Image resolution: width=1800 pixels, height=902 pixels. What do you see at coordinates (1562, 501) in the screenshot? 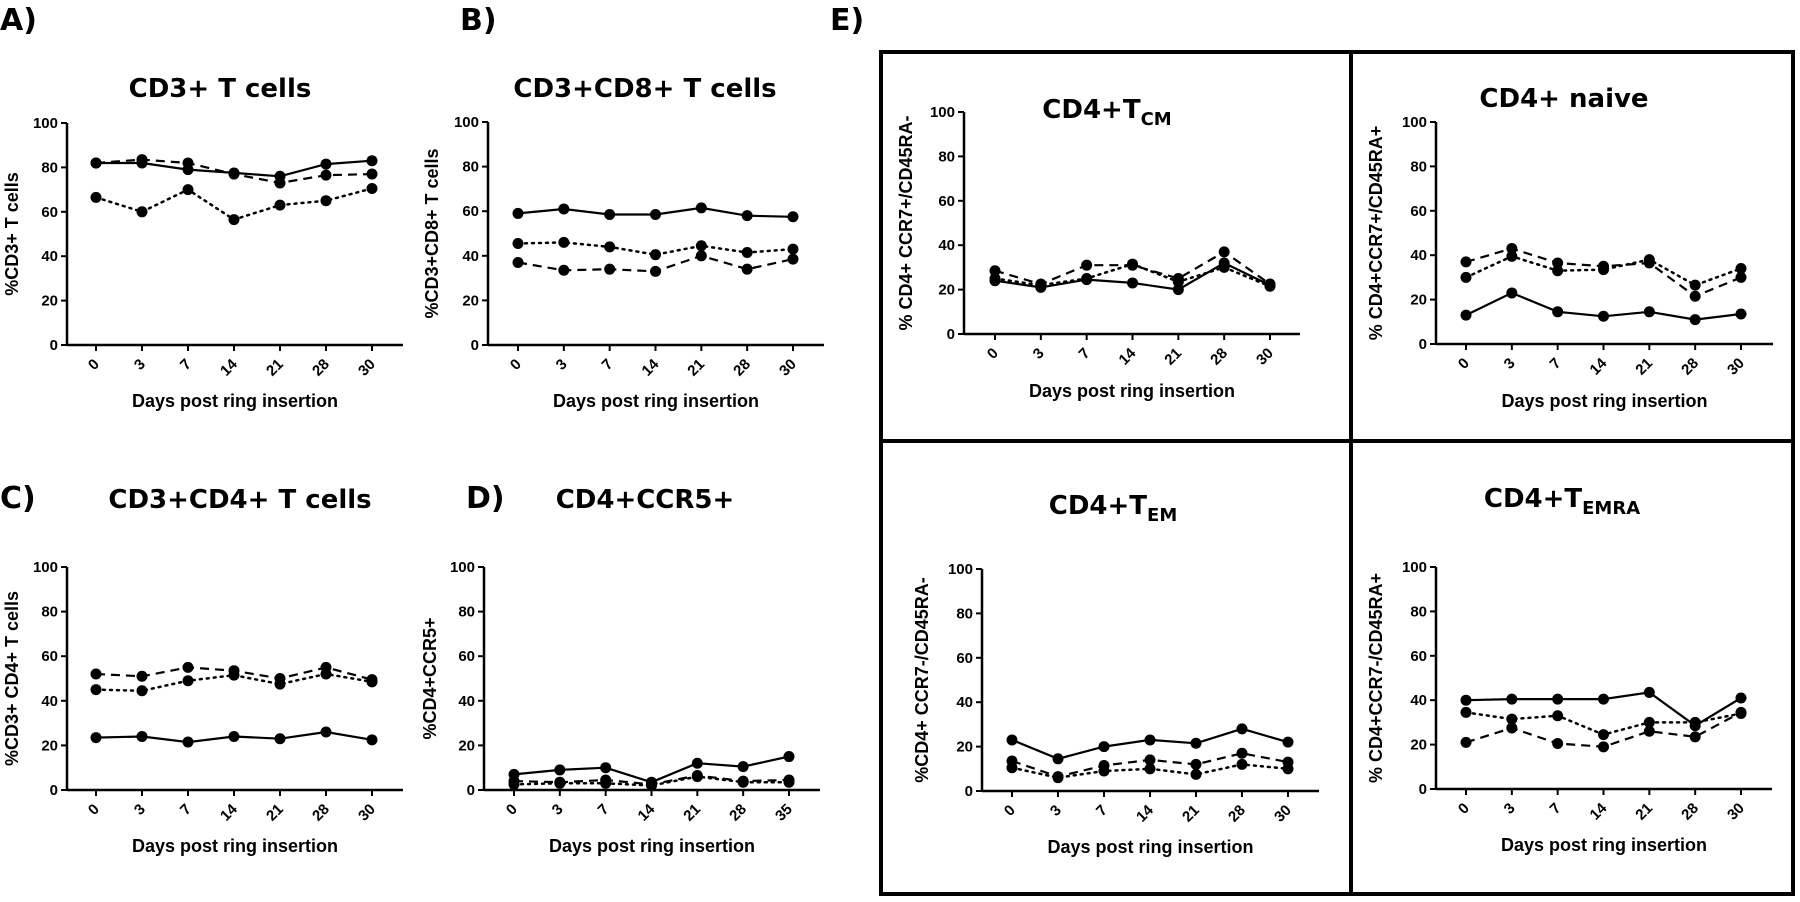
I see `chart-title: CD4+TEMRA` at bounding box center [1562, 501].